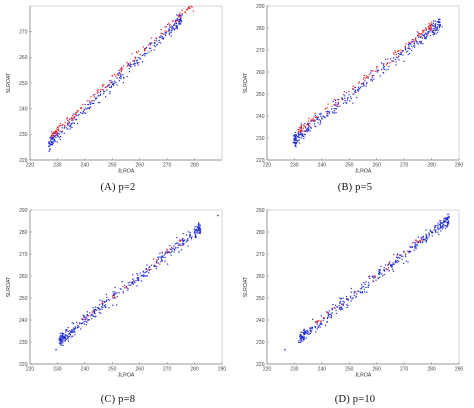 Image resolution: width=474 pixels, height=408 pixels. I want to click on y-tick-label: 260, so click(260, 73).